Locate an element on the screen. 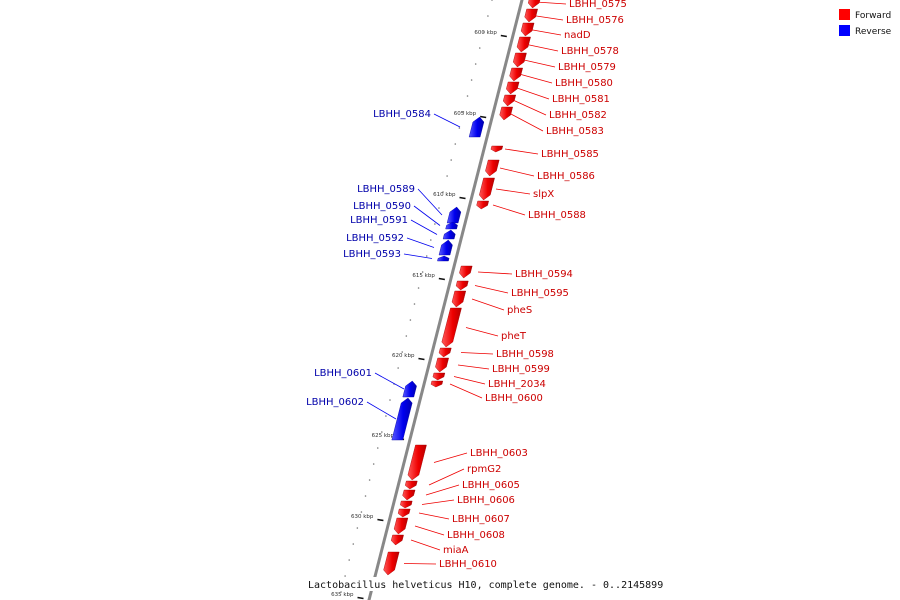 This screenshot has width=900, height=600. gene-label-lbhh_0594: LBHH_0594 is located at coordinates (544, 274).